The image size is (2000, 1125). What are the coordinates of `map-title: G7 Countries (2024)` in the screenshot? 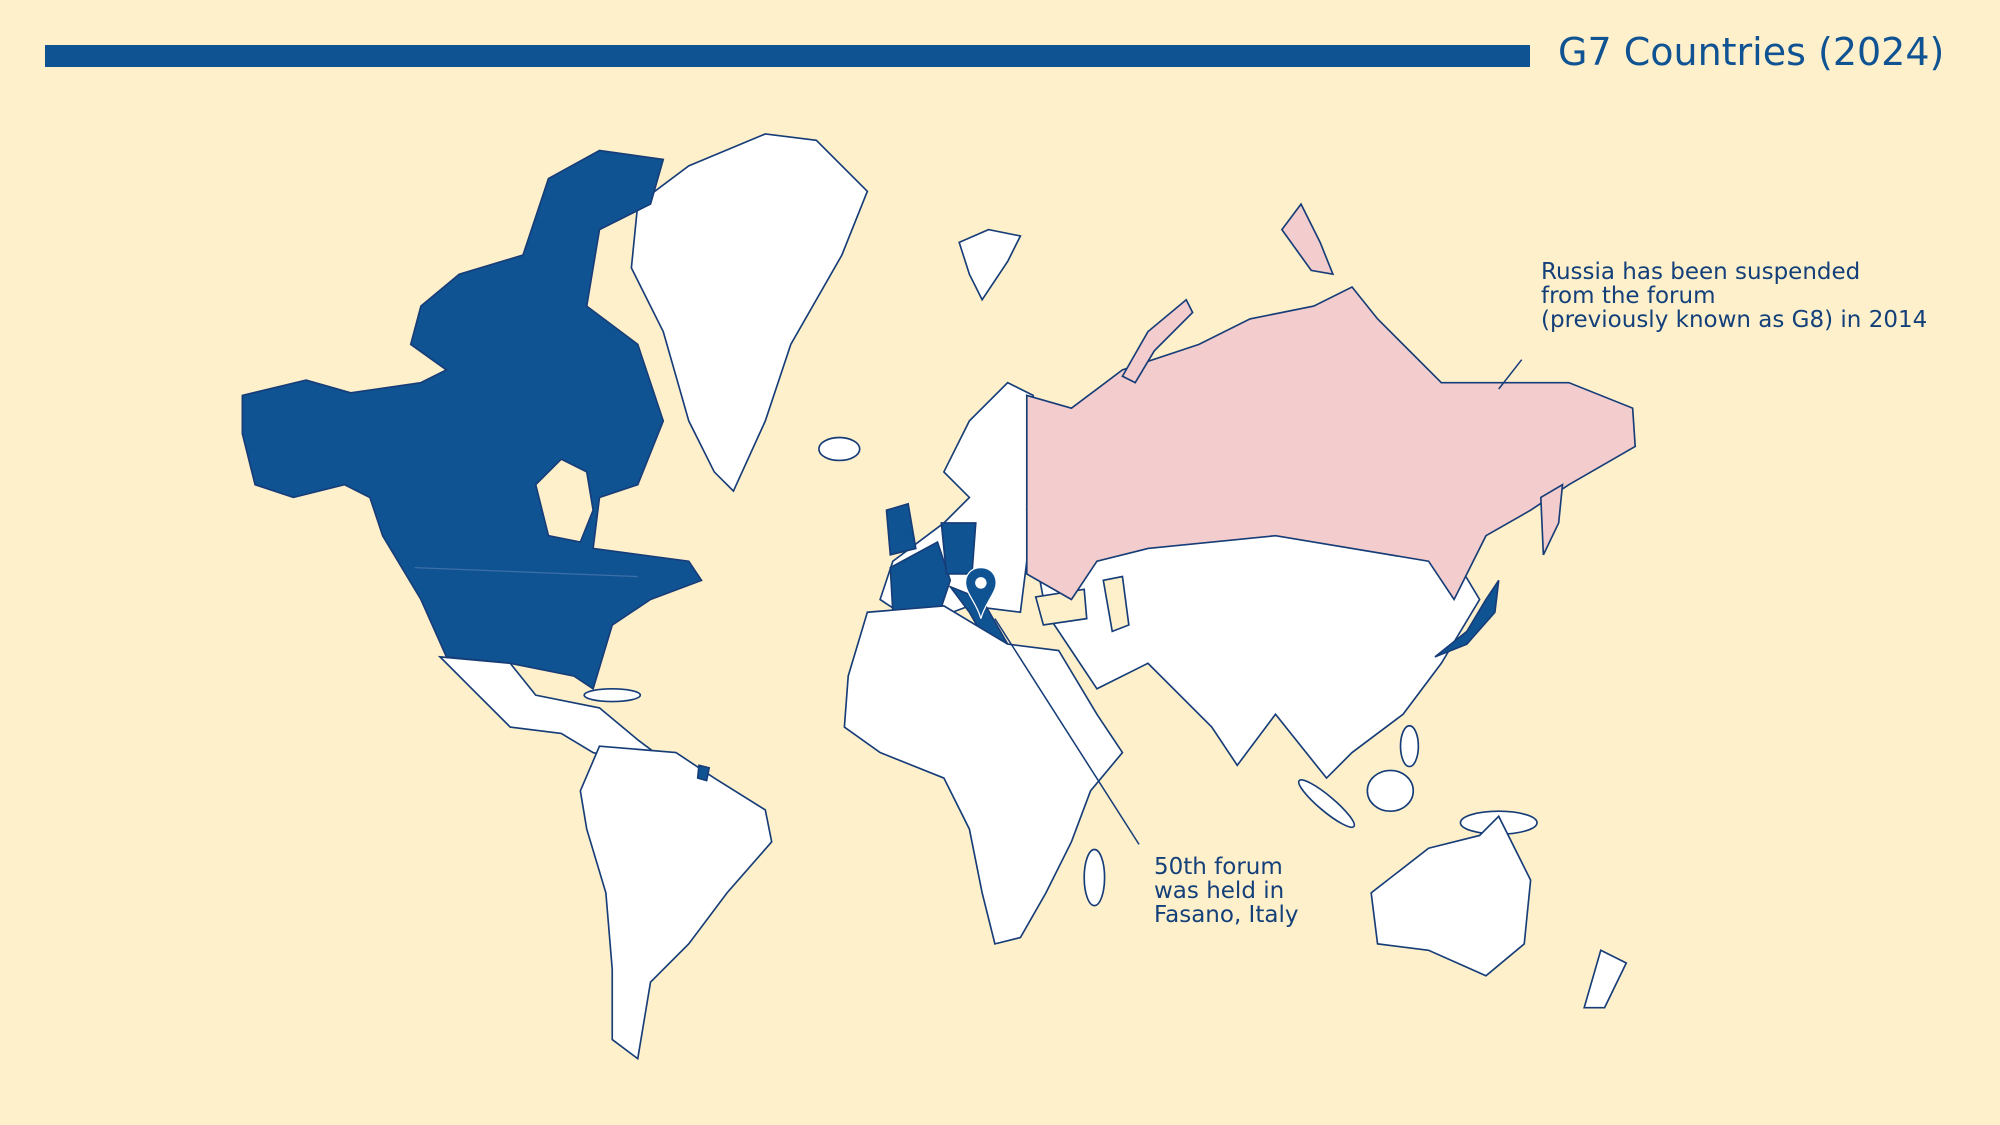 It's located at (1751, 52).